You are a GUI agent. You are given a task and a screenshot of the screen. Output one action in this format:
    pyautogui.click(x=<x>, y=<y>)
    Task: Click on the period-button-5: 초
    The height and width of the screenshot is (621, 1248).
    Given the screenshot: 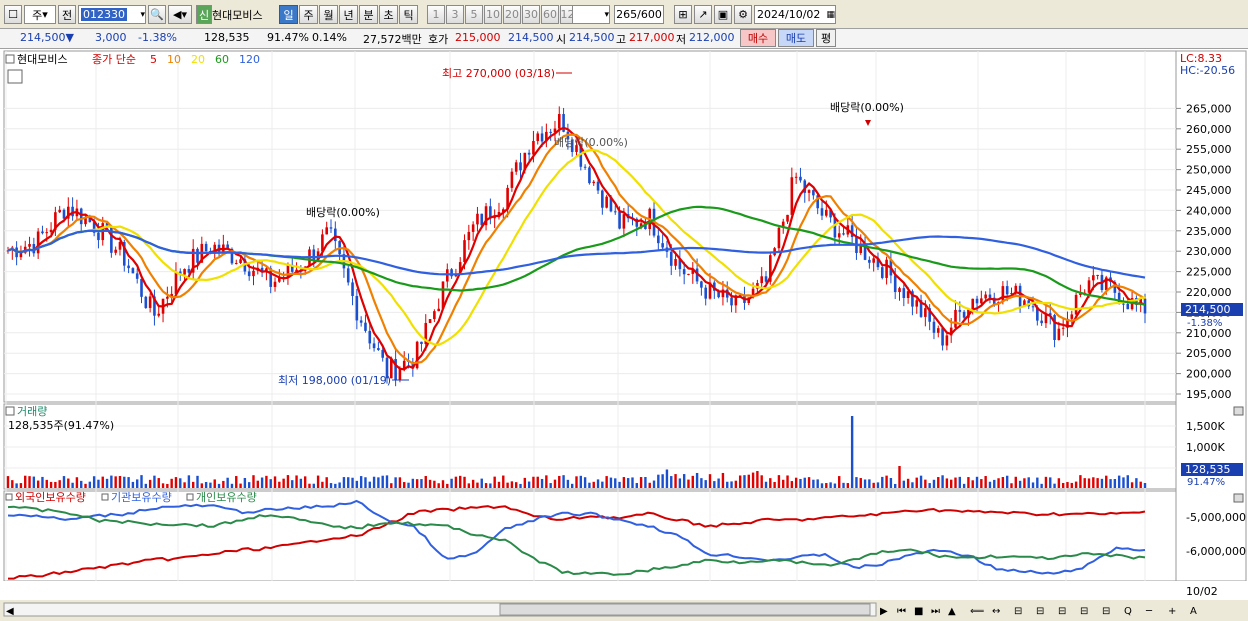 What is the action you would take?
    pyautogui.click(x=388, y=14)
    